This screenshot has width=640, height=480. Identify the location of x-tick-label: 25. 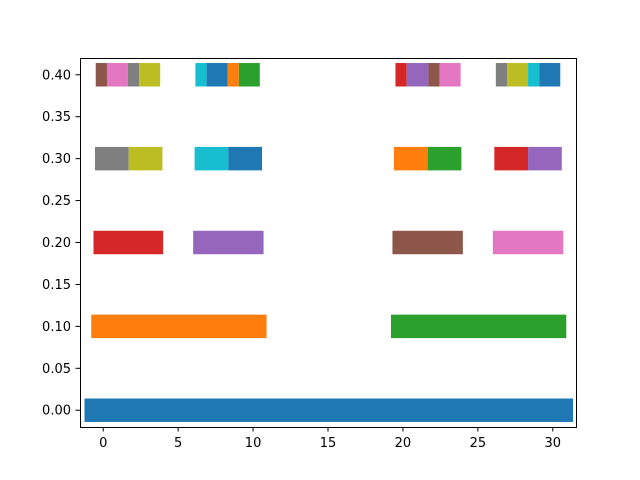
(478, 443).